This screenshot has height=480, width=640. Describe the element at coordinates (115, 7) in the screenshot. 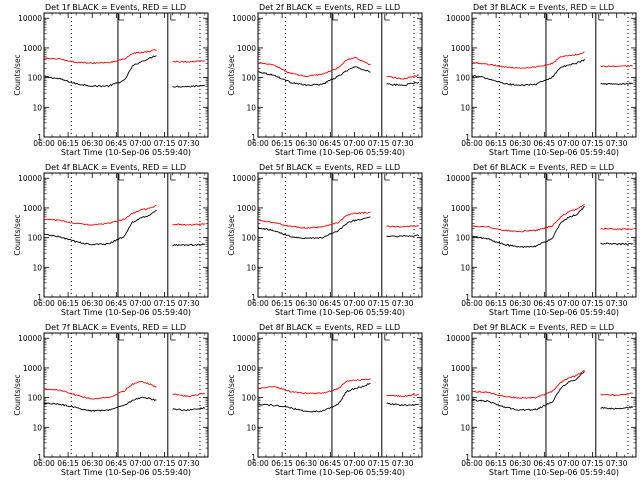

I see `chart-title: Det 1f BLACK = Events, RED = LLD` at that location.